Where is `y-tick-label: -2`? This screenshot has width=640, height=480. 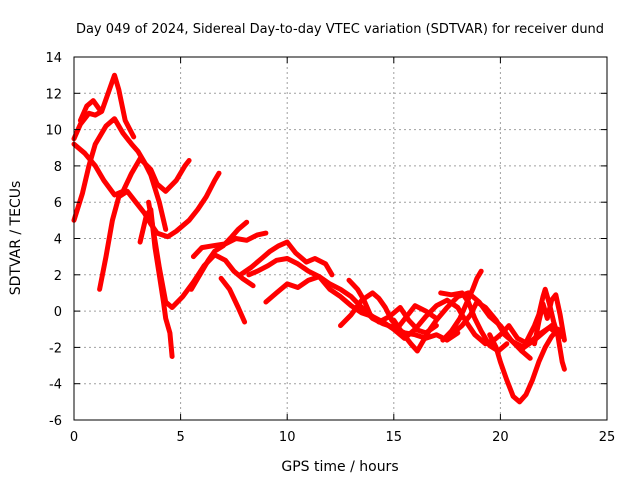
y-tick-label: -2 is located at coordinates (55, 348).